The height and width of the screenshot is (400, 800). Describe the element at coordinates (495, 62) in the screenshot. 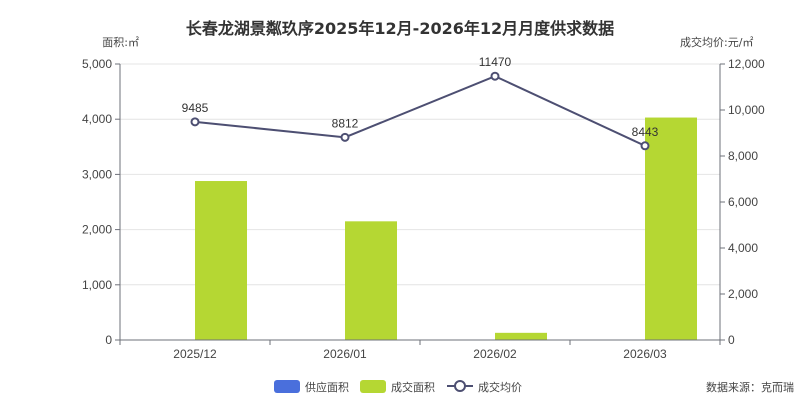

I see `avg-price-data-label: 11470` at that location.